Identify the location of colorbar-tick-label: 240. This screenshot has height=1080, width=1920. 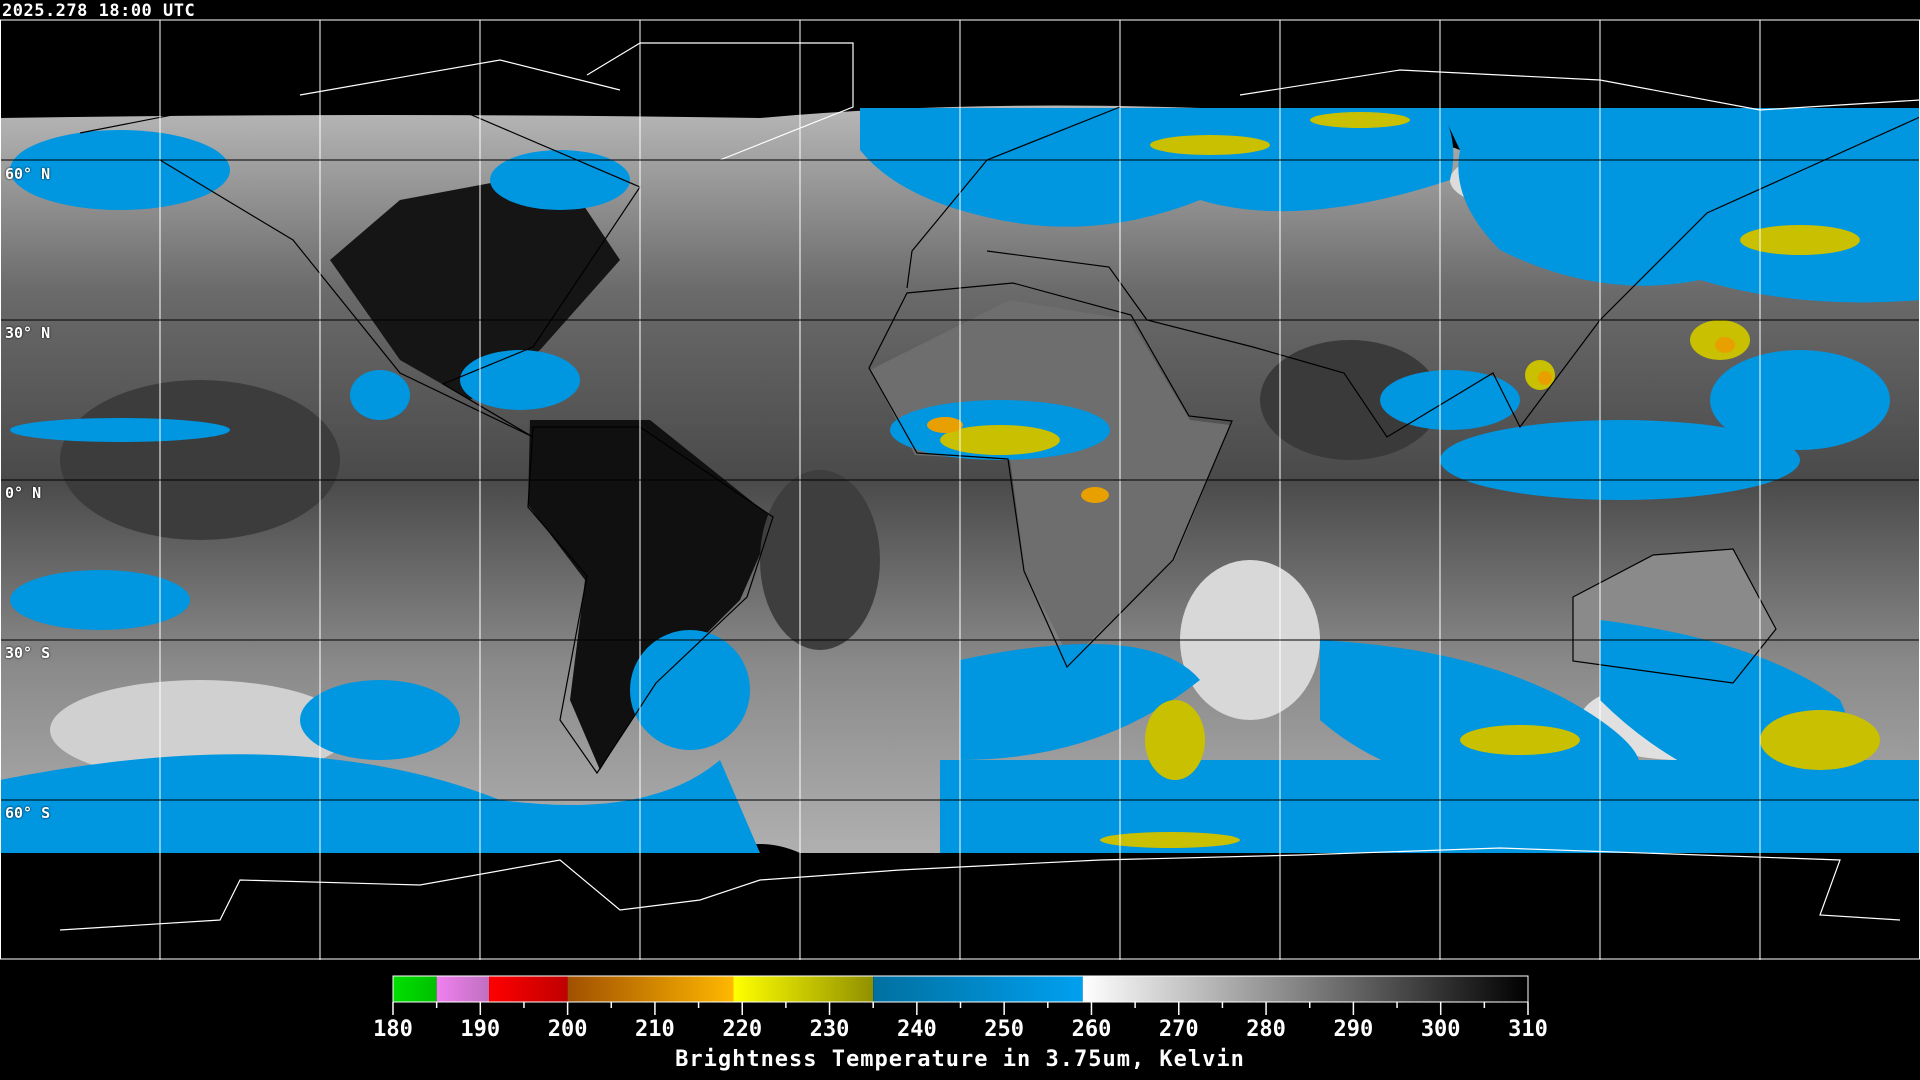
(917, 1029).